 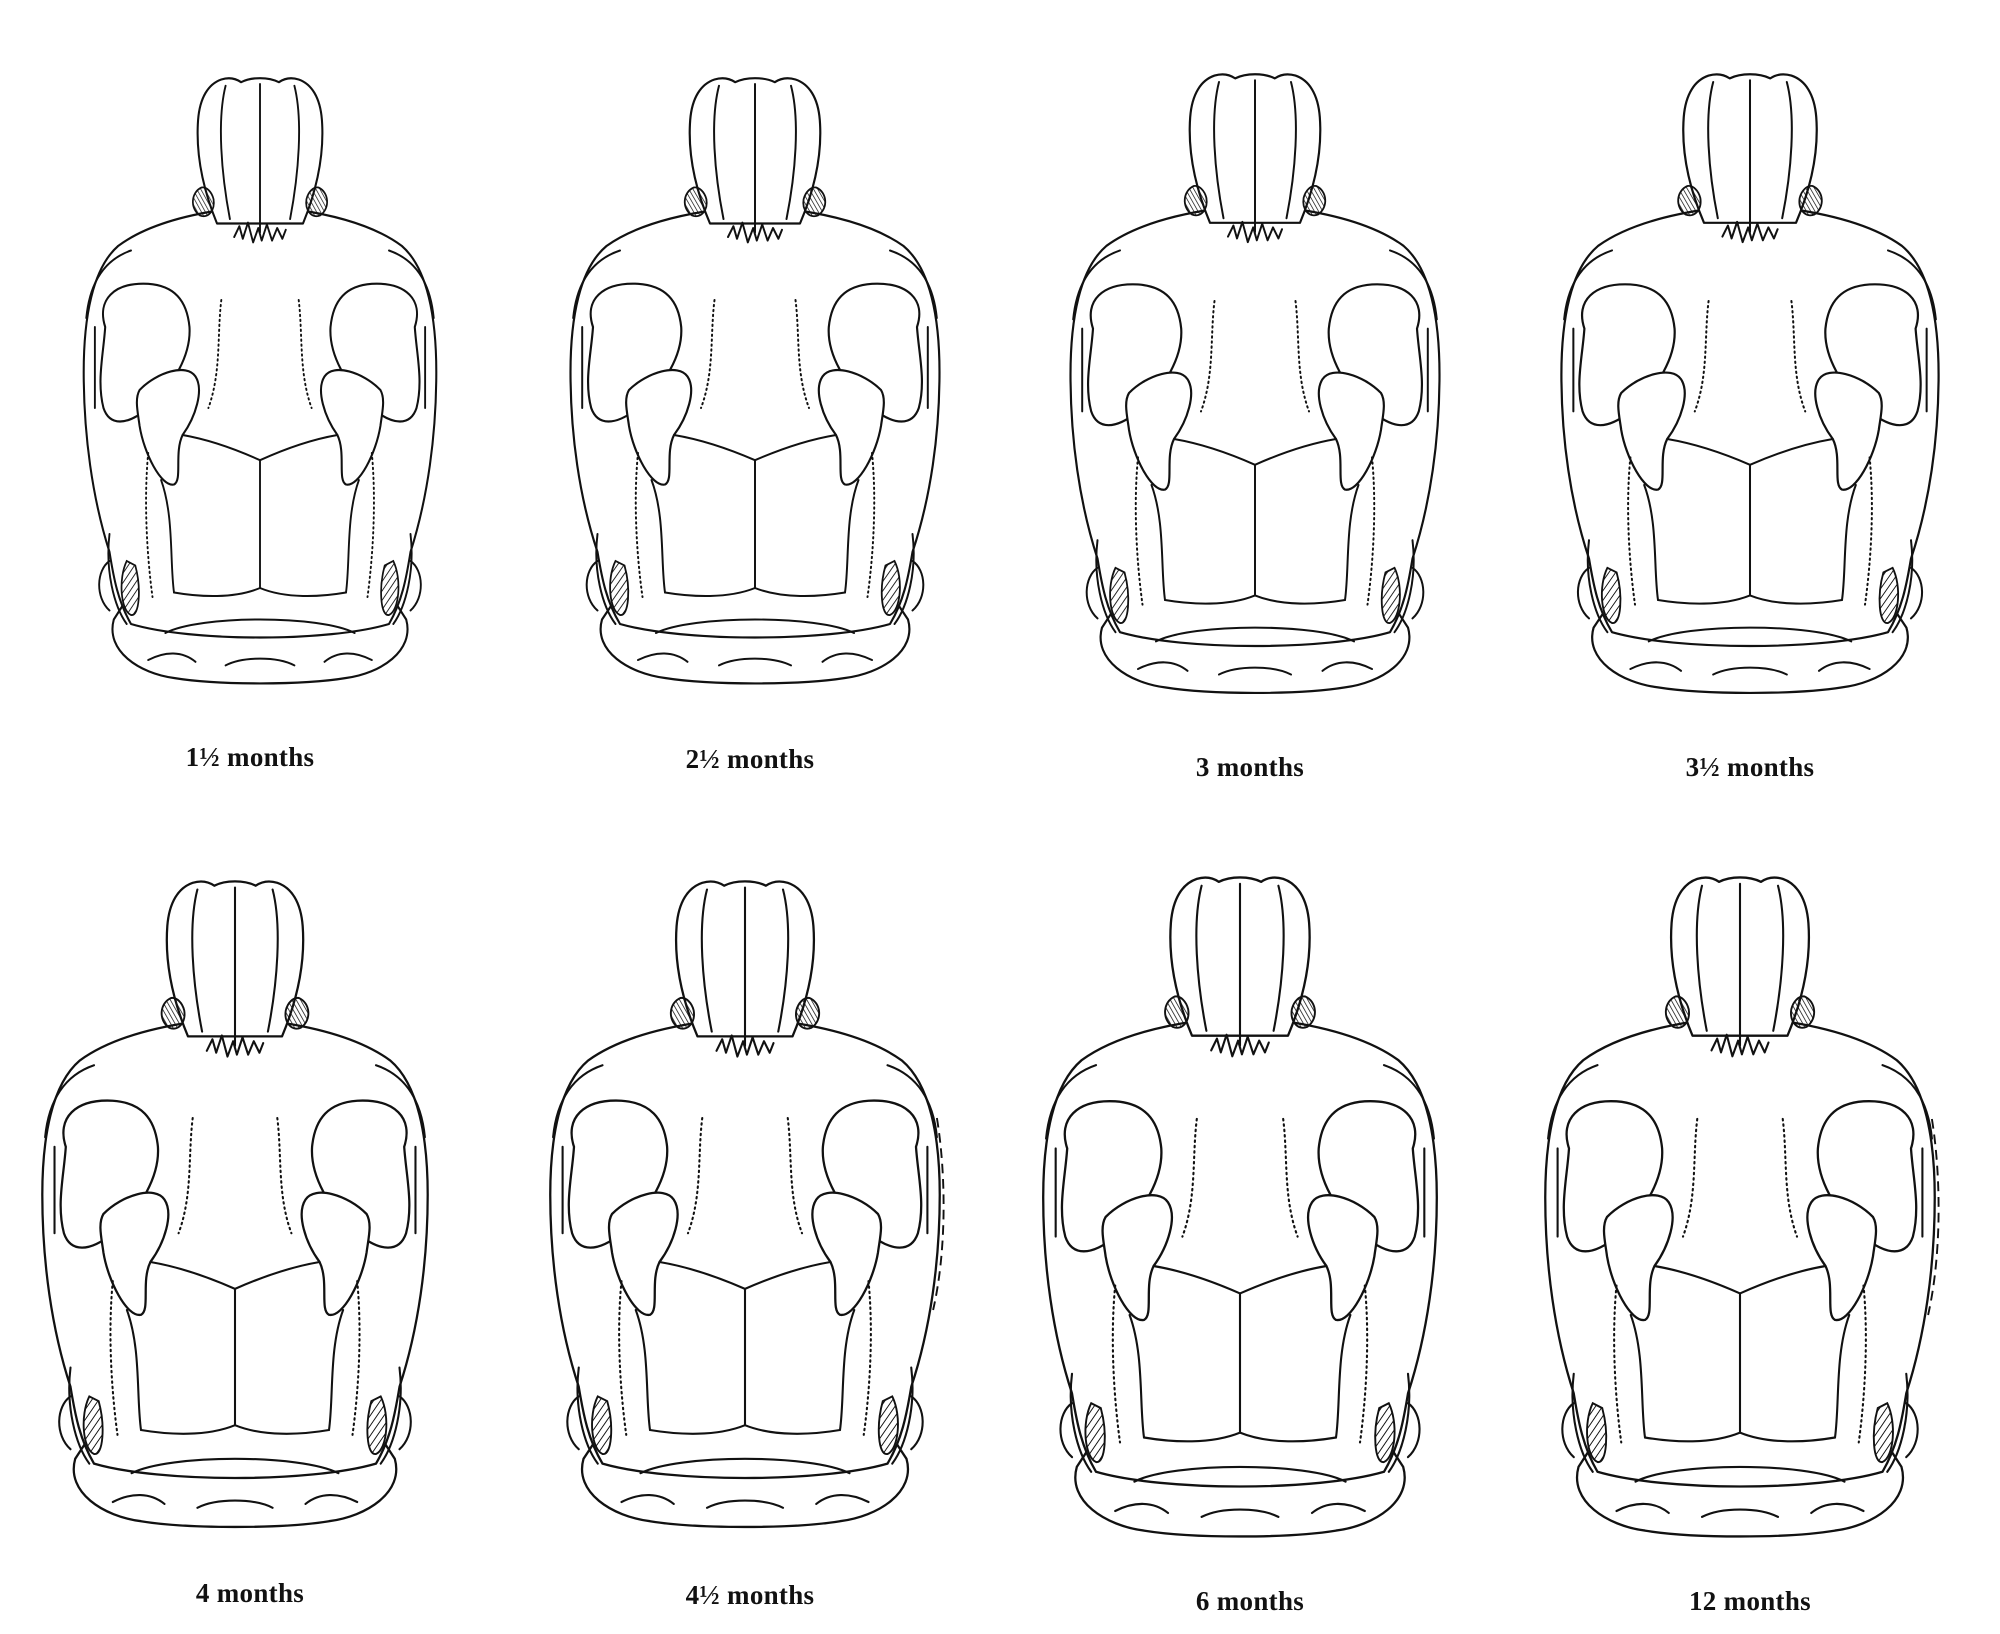 I want to click on panel-caption: 4½ months, so click(x=750, y=1595).